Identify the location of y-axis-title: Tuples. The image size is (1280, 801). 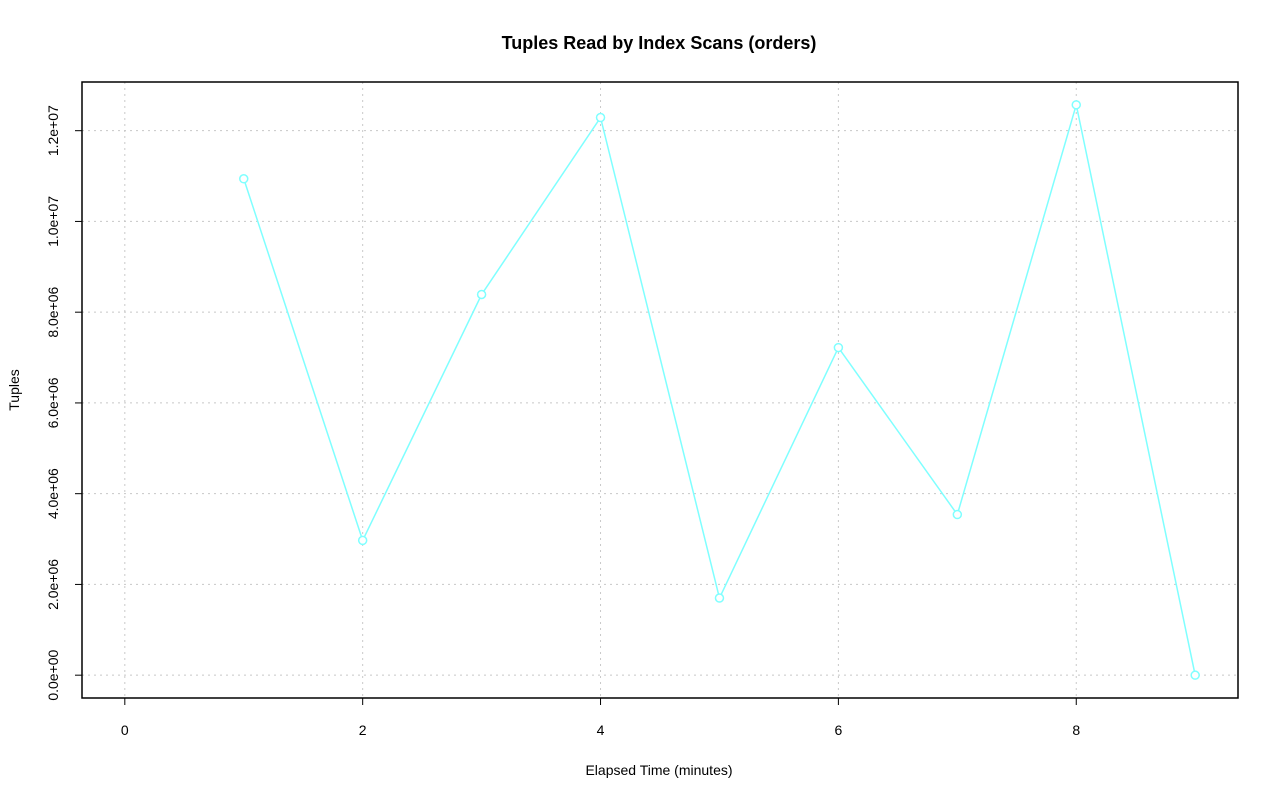
(14, 390).